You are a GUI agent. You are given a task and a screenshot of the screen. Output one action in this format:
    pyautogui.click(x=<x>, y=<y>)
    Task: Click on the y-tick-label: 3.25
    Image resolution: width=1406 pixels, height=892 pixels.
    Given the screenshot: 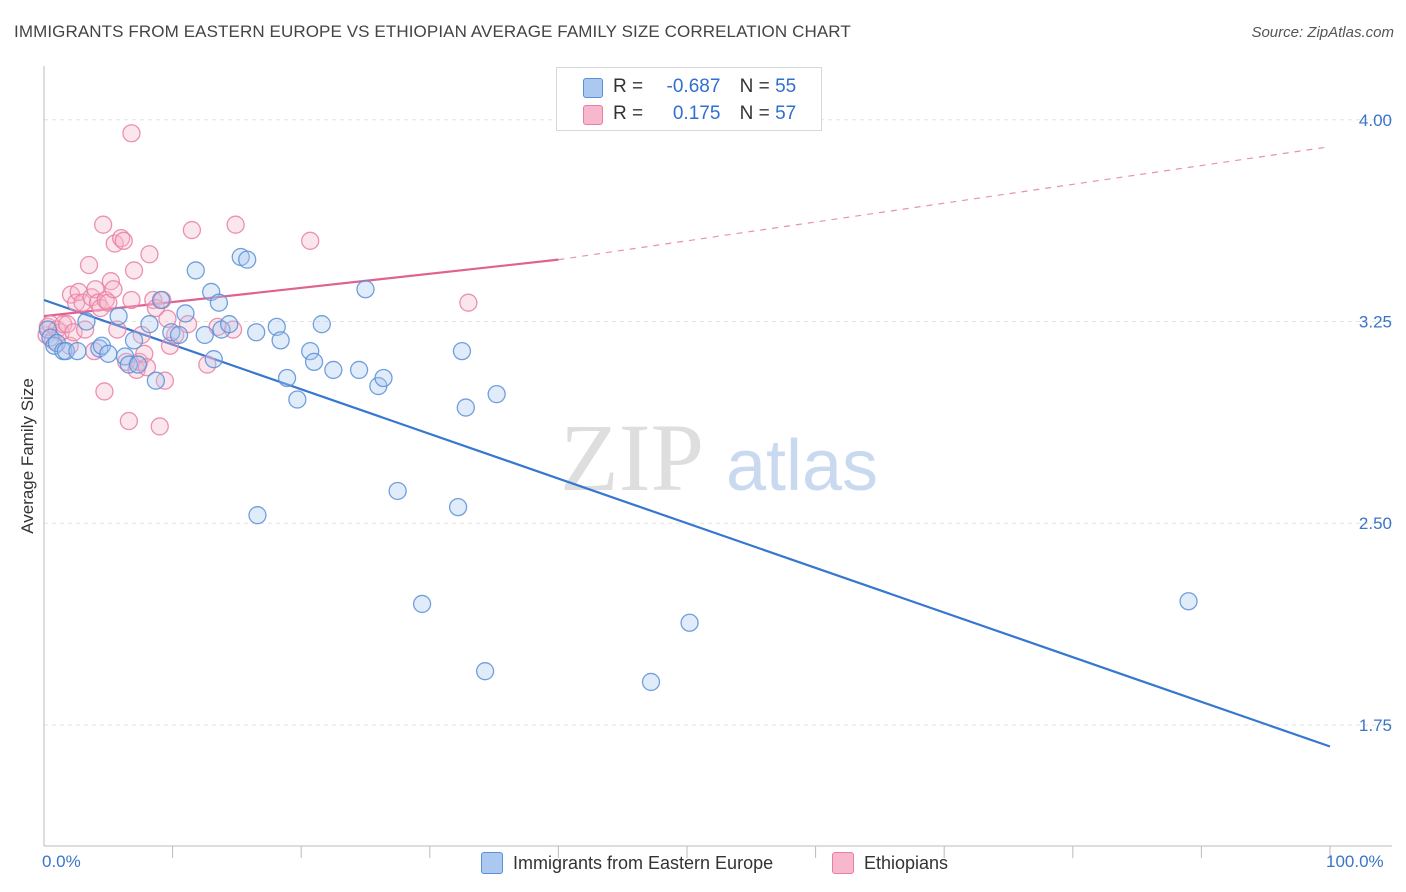 What is the action you would take?
    pyautogui.click(x=1375, y=322)
    